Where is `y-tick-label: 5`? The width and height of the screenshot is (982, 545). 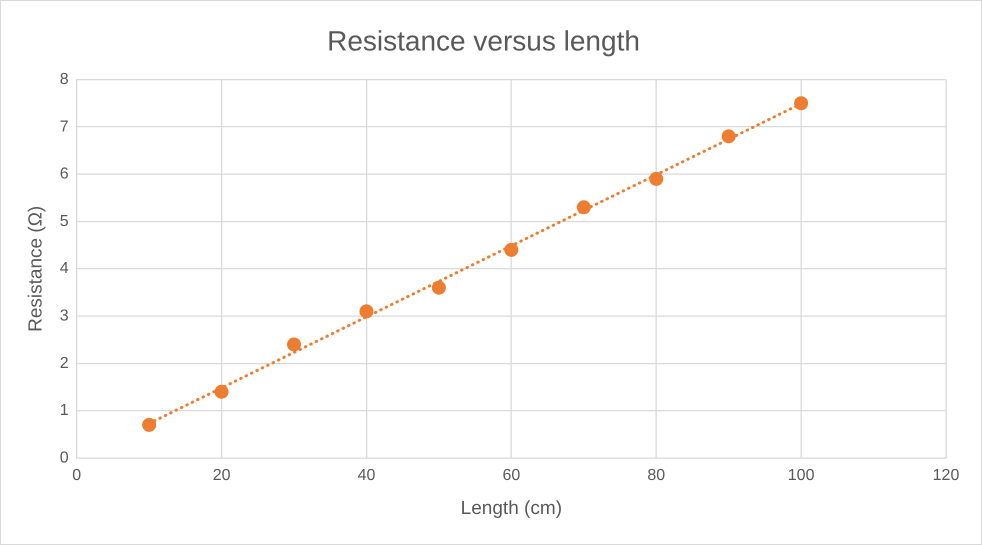
y-tick-label: 5 is located at coordinates (64, 221).